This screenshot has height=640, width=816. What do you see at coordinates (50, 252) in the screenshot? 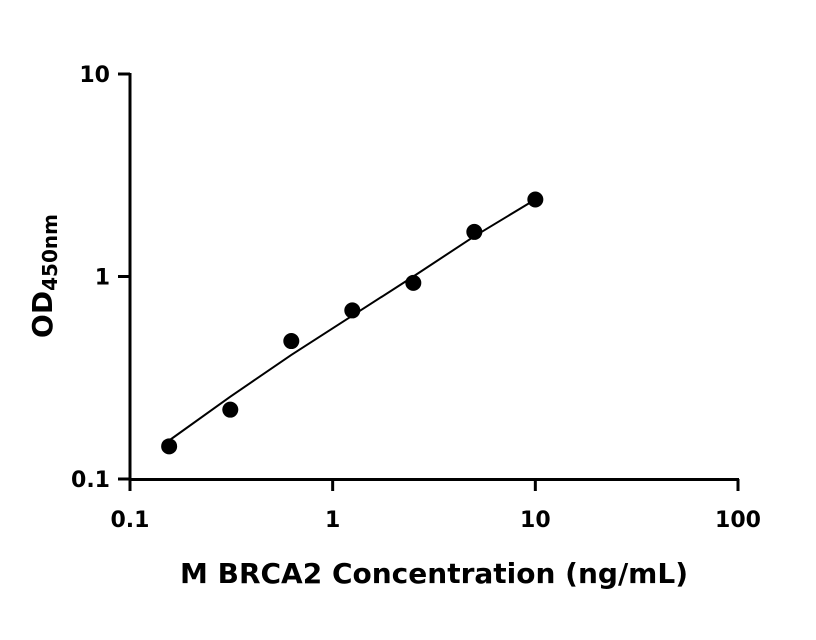
I see `y-axis-title-sub: 450nm` at bounding box center [50, 252].